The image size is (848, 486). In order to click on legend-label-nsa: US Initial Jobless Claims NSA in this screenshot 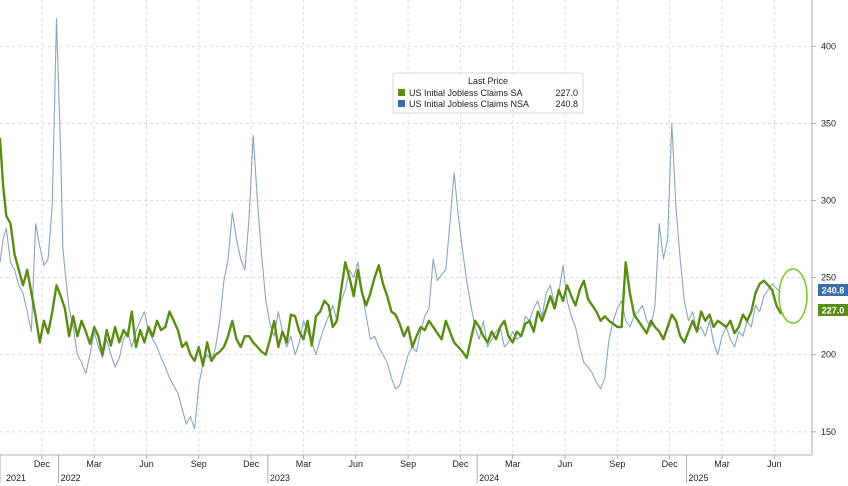, I will do `click(469, 104)`.